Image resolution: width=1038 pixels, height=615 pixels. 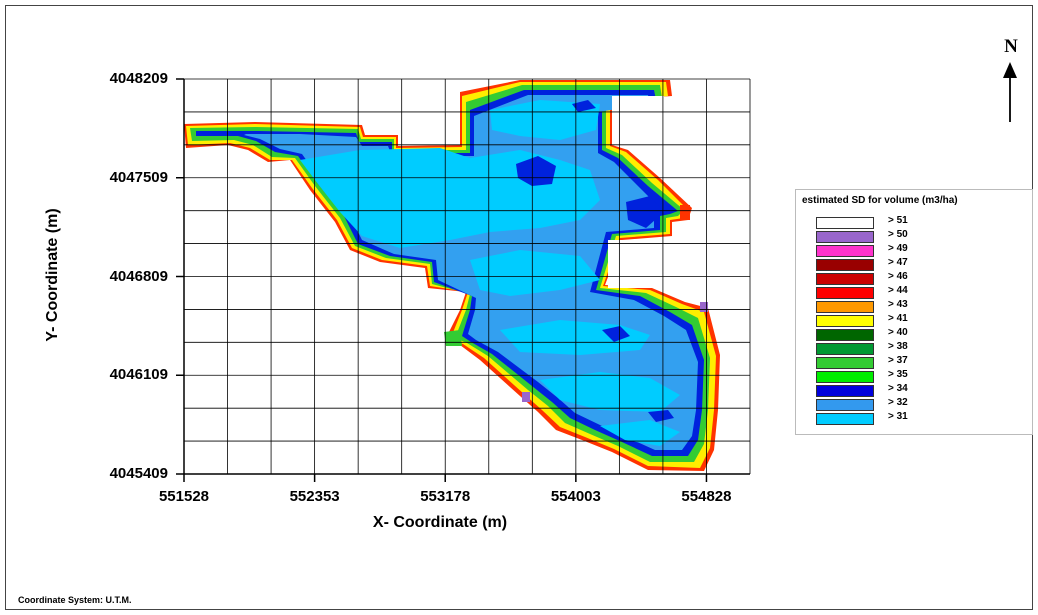 What do you see at coordinates (898, 388) in the screenshot?
I see `legend-label: > 34` at bounding box center [898, 388].